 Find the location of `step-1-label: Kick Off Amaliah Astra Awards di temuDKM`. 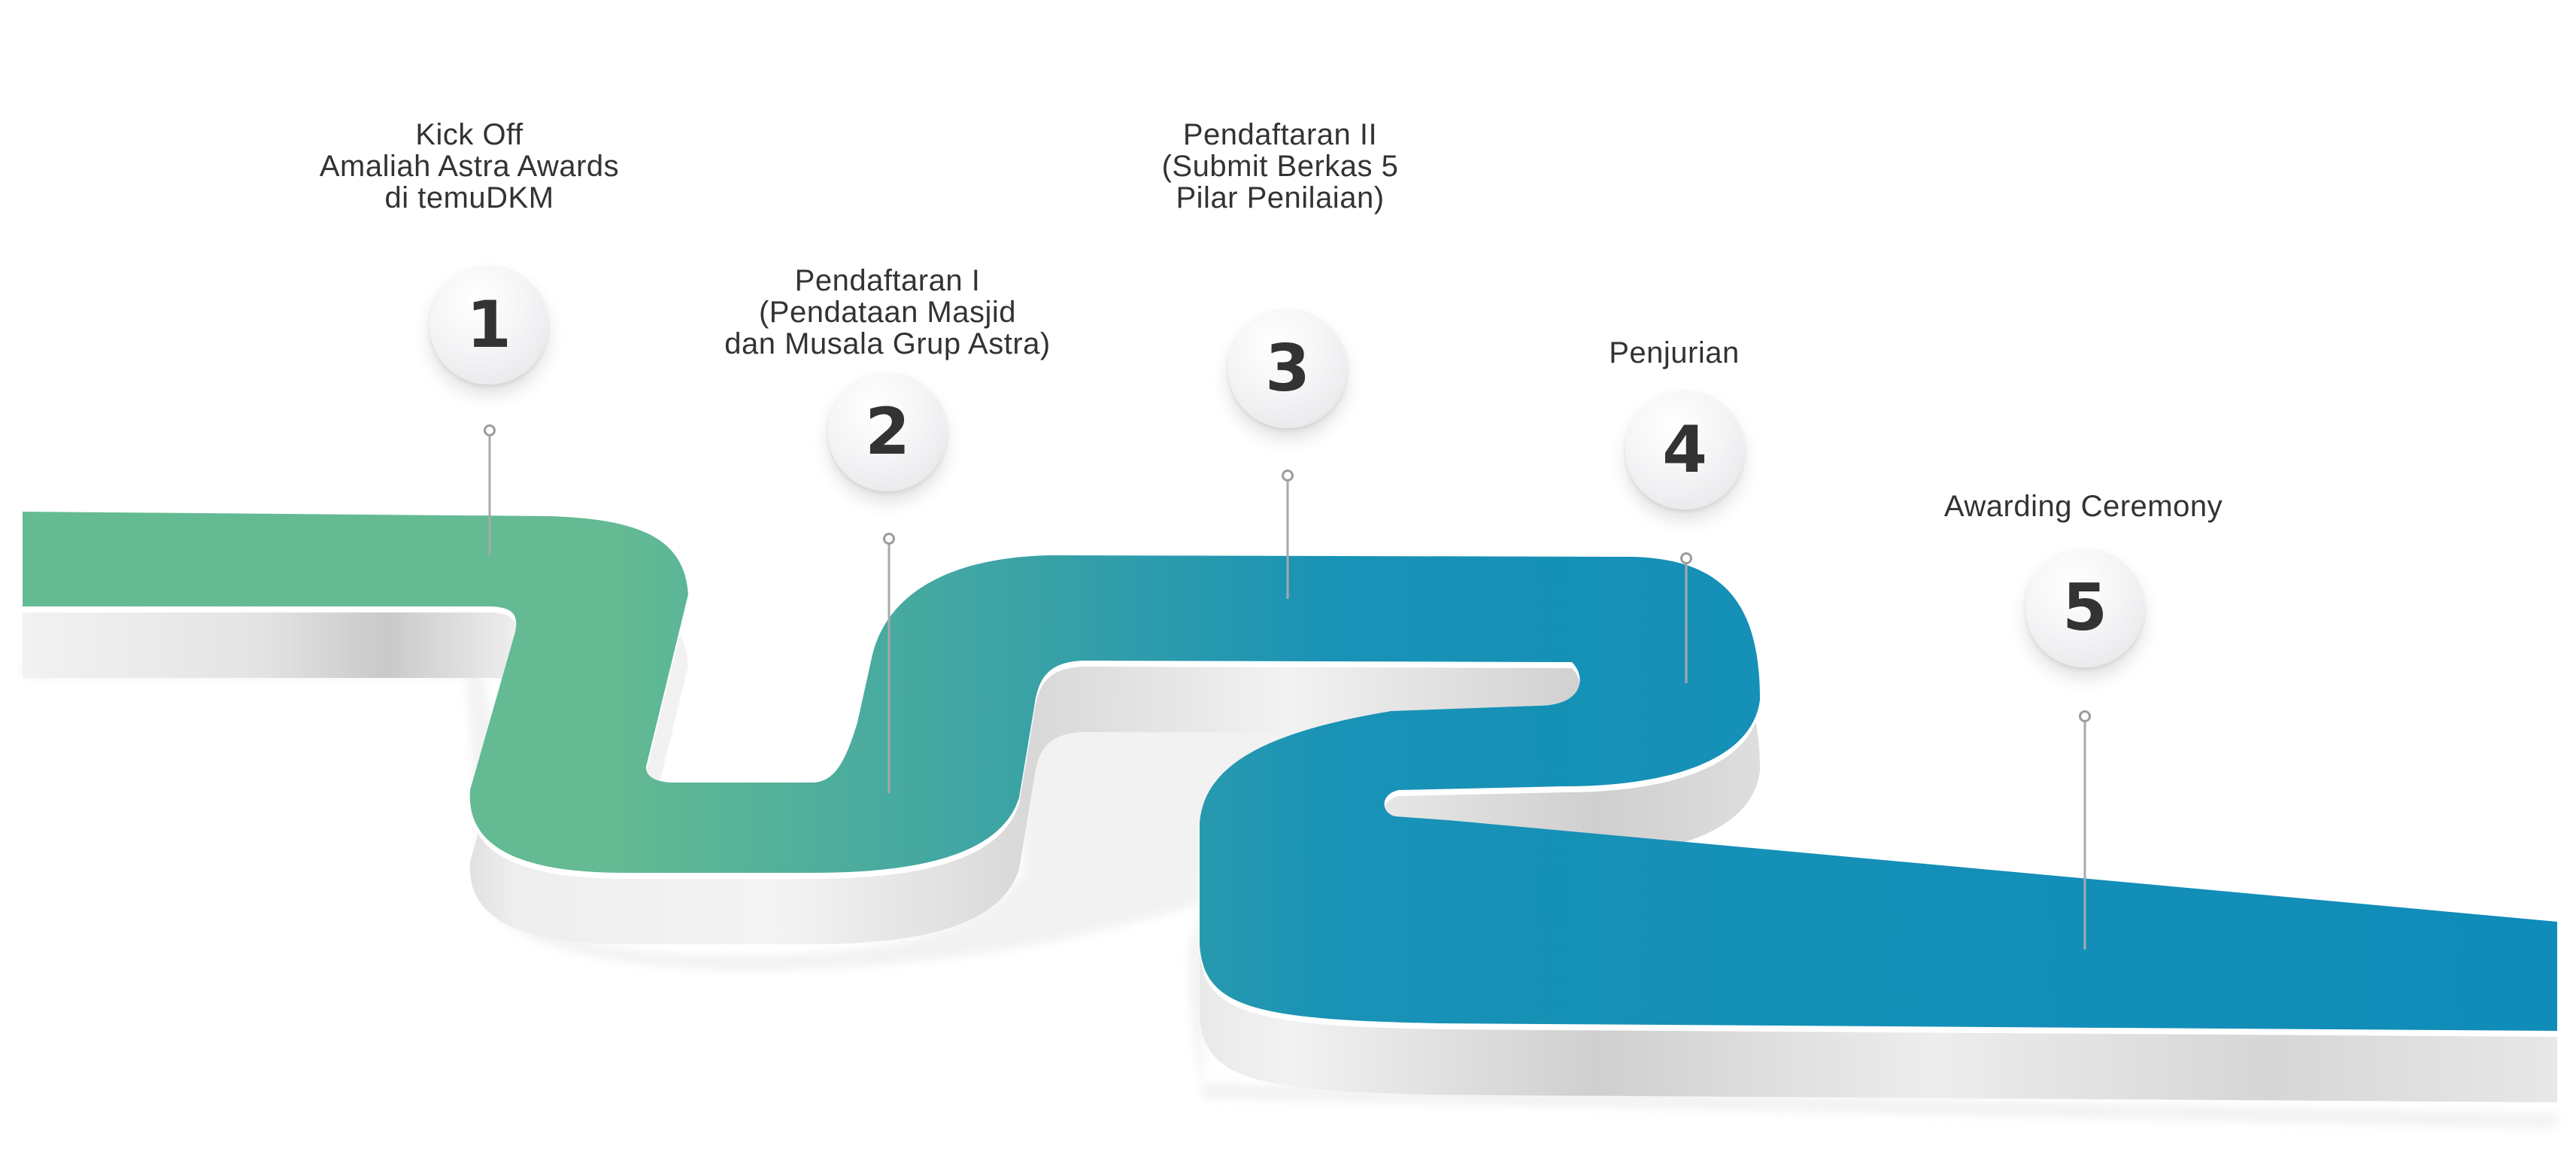

step-1-label: Kick Off Amaliah Astra Awards di temuDKM is located at coordinates (469, 166).